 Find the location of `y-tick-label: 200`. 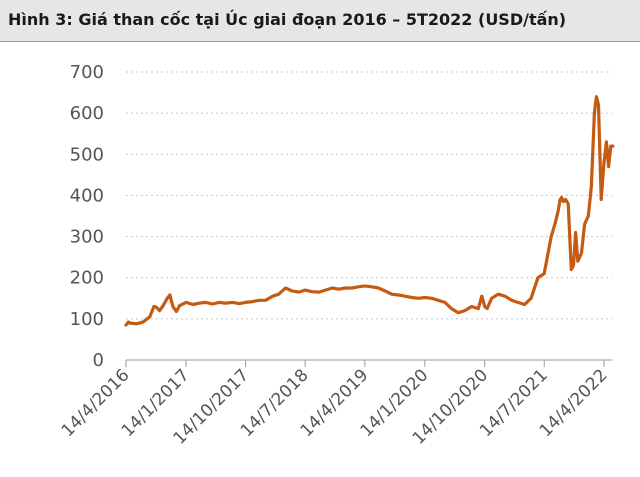

y-tick-label: 200 is located at coordinates (87, 278).